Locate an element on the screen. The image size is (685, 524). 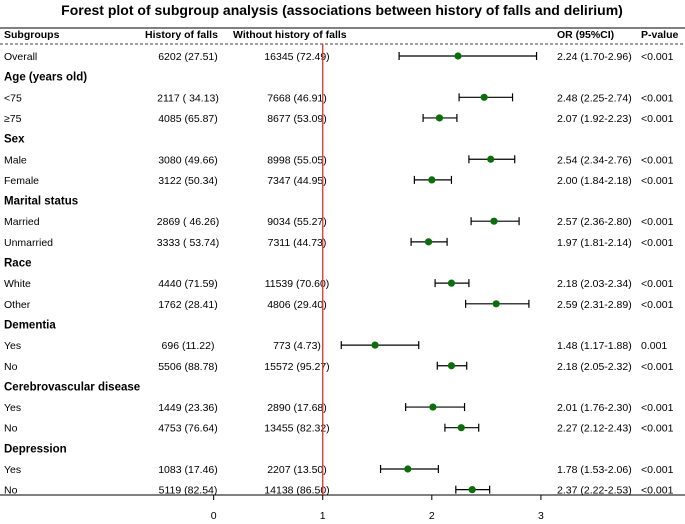
subgroup-label: Male is located at coordinates (15, 160).